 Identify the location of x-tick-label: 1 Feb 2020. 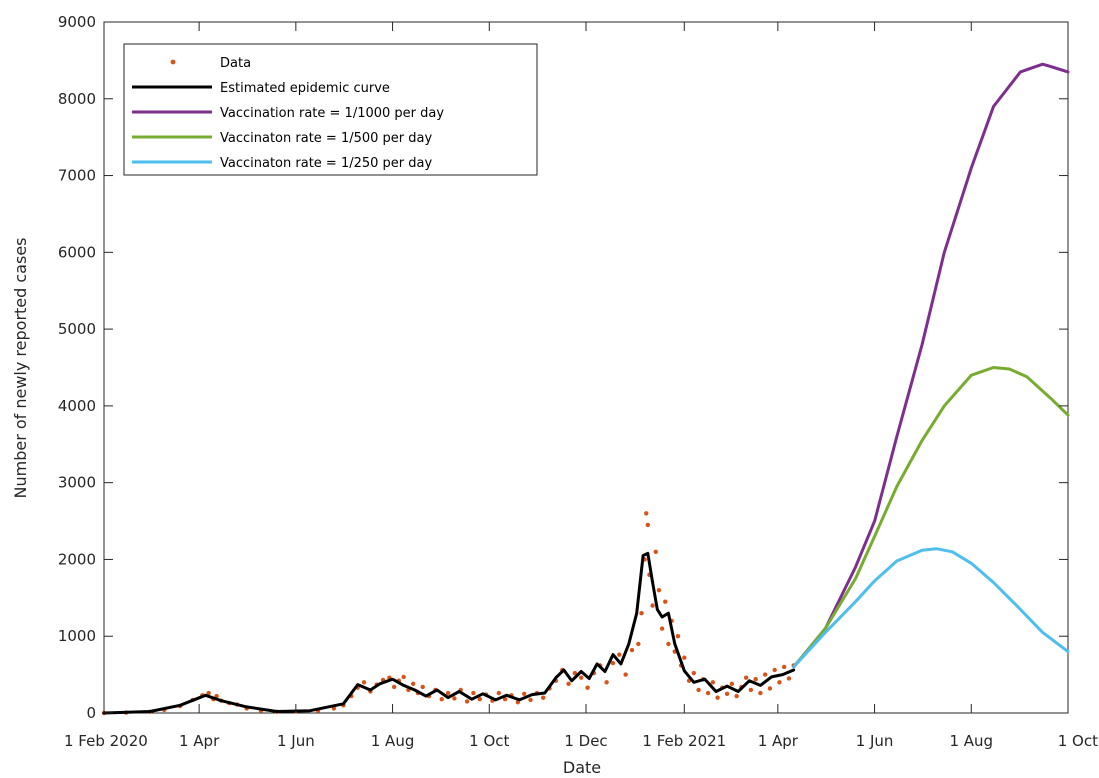
(106, 741).